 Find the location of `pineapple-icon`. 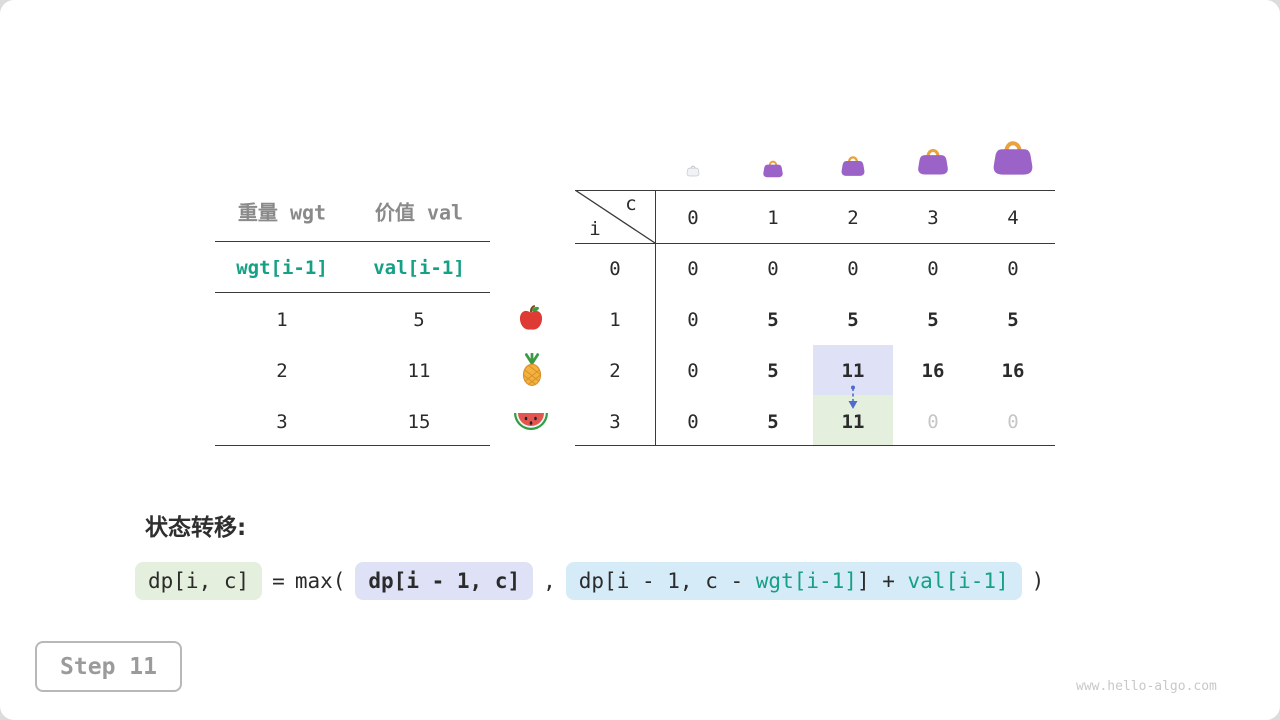

pineapple-icon is located at coordinates (532, 369).